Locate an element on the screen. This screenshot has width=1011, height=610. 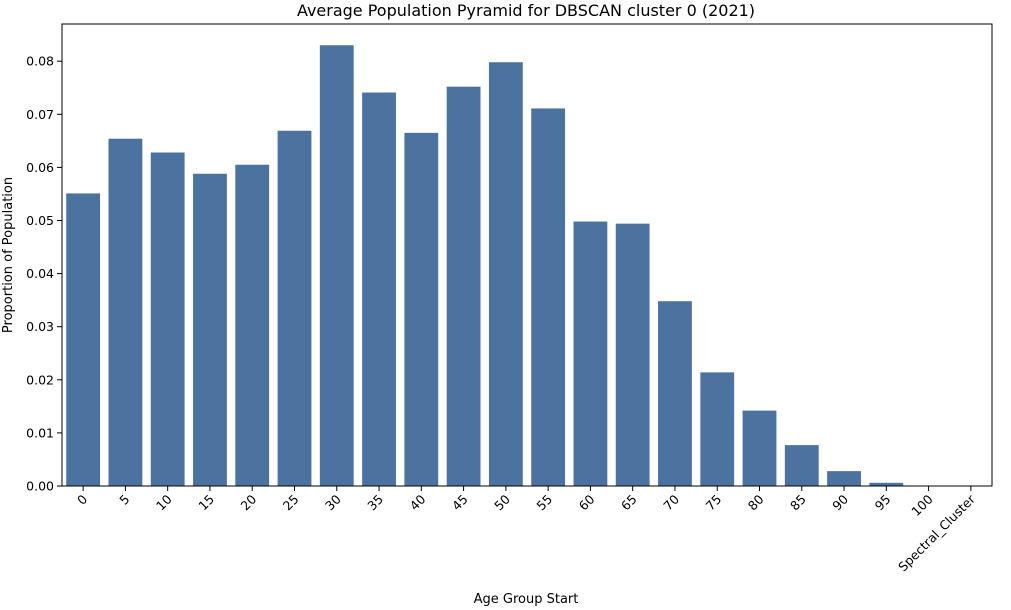
y-tick-label: 0.08 is located at coordinates (40, 61).